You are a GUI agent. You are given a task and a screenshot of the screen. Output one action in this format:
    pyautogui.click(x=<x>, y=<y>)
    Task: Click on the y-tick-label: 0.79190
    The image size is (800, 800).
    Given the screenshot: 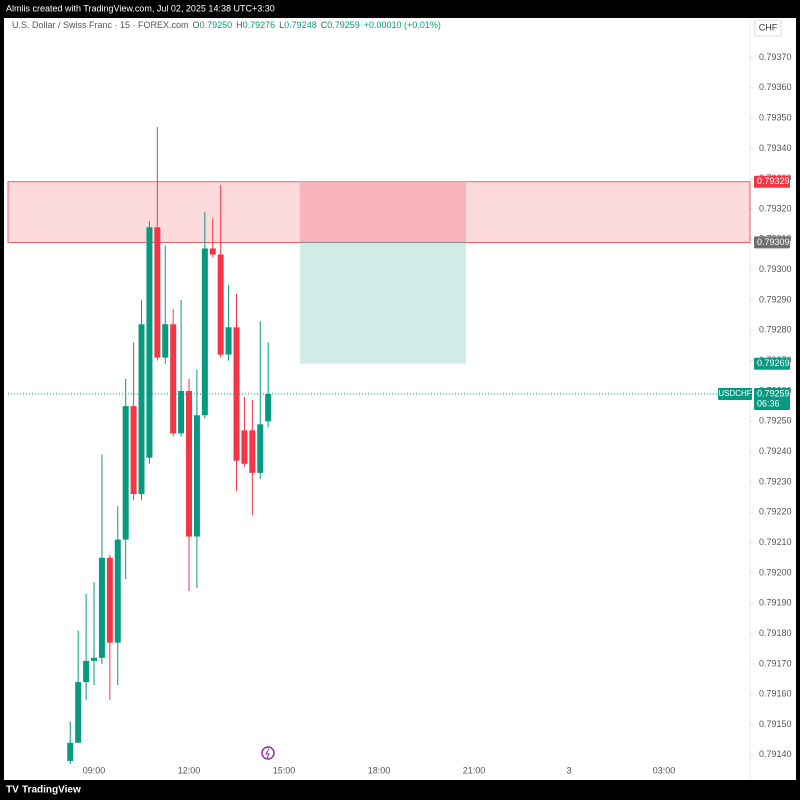 What is the action you would take?
    pyautogui.click(x=775, y=603)
    